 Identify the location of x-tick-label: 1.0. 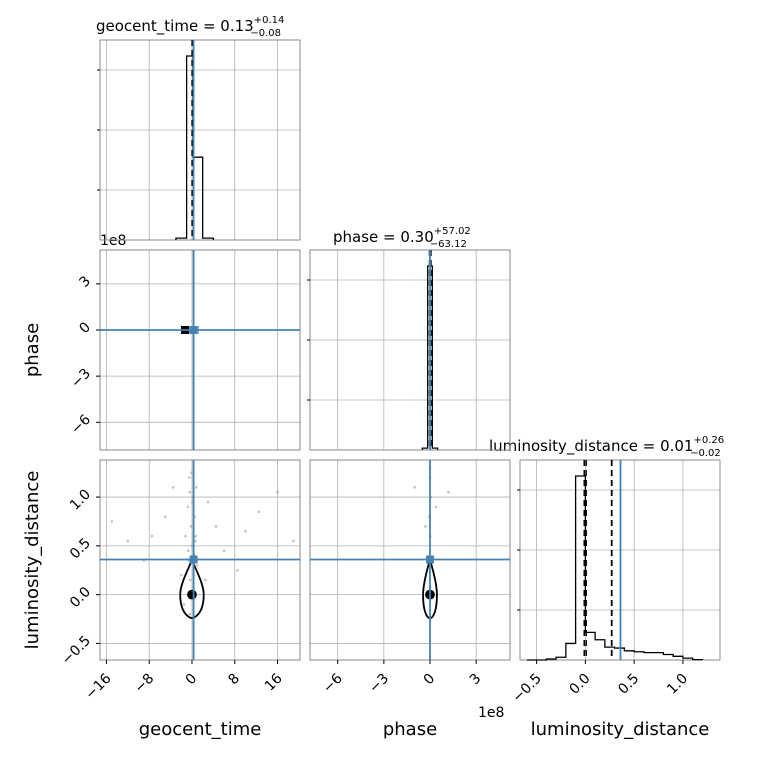
(677, 684).